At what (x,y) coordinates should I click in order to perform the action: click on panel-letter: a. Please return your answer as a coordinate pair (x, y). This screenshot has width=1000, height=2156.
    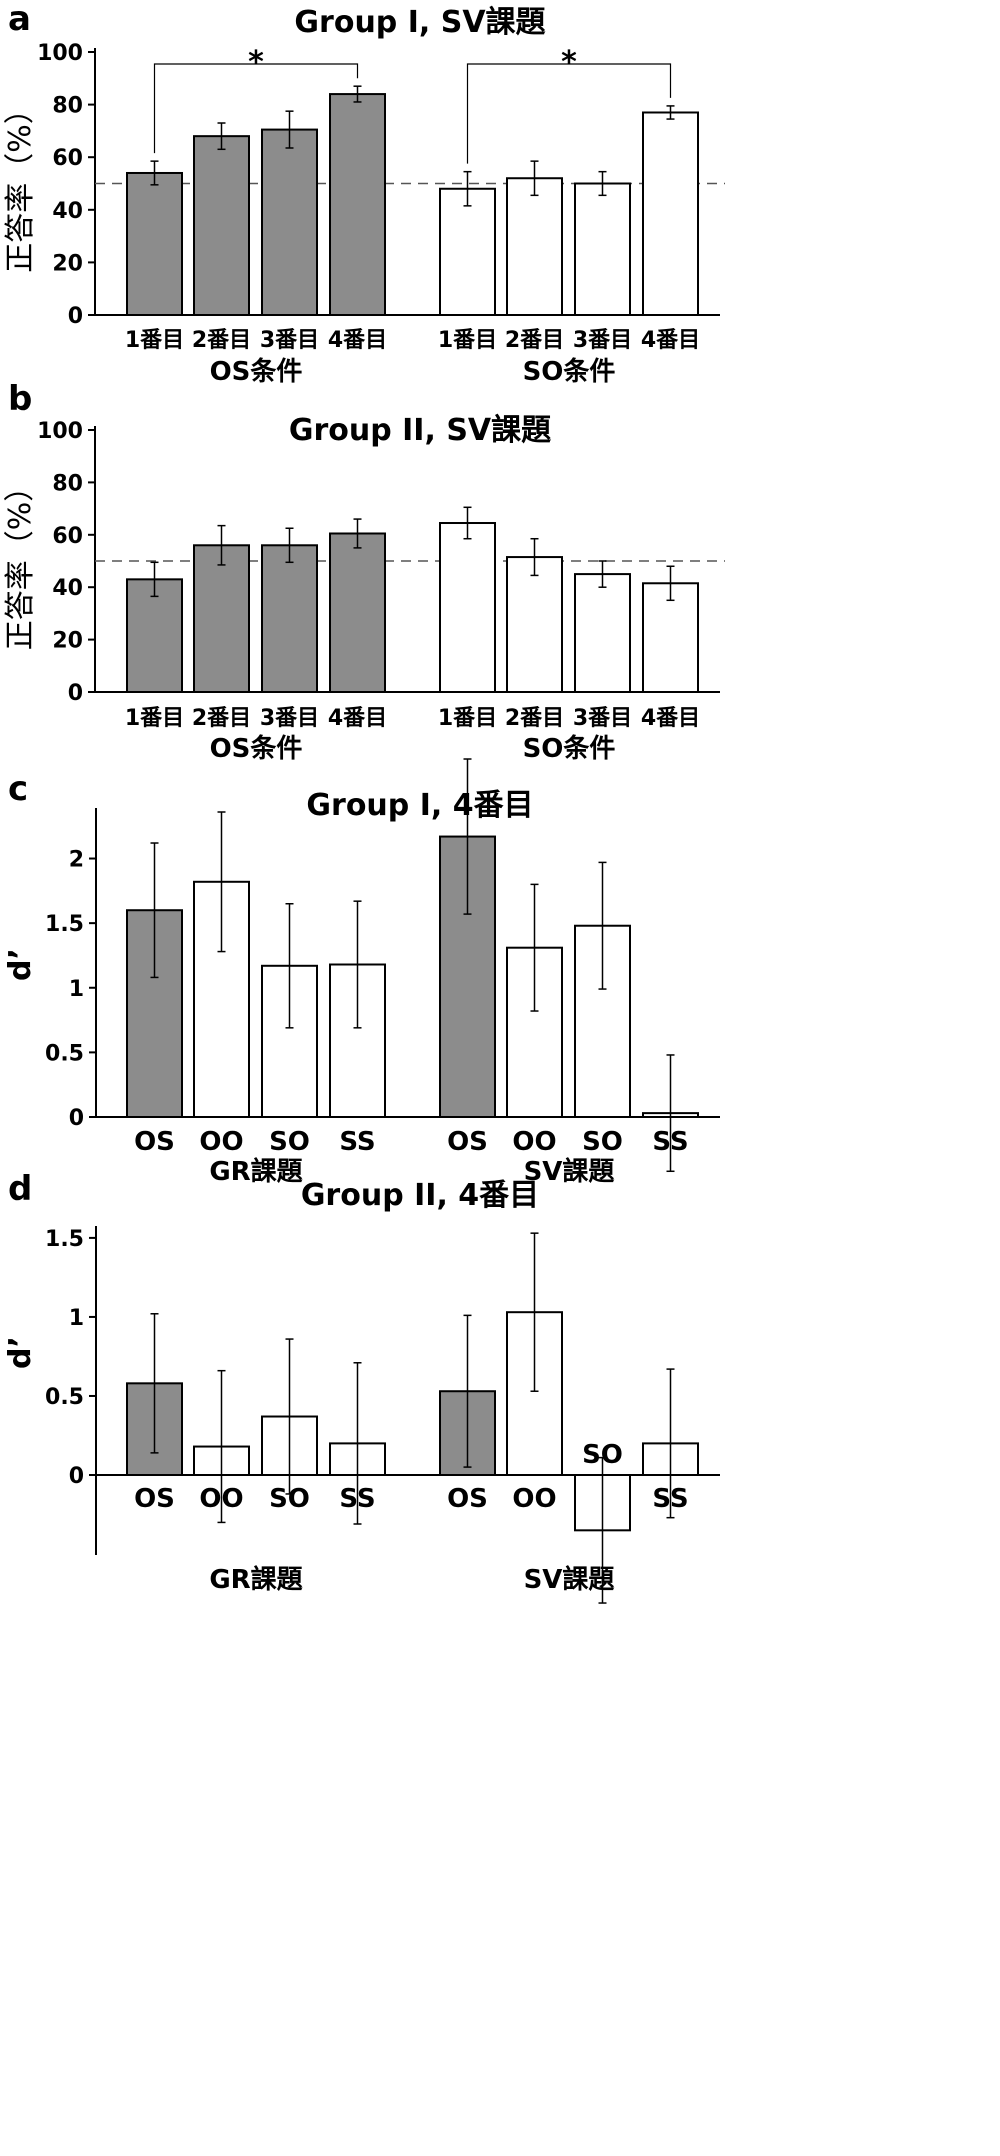
    Looking at the image, I should click on (19, 19).